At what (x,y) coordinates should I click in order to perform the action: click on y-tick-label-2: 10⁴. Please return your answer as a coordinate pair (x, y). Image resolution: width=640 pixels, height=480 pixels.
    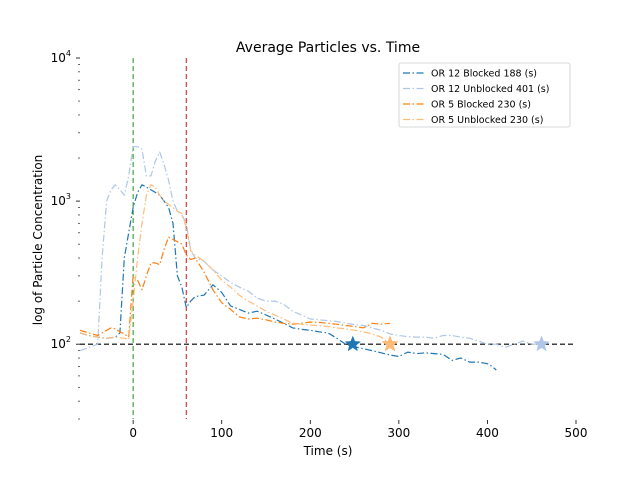
    Looking at the image, I should click on (61, 57).